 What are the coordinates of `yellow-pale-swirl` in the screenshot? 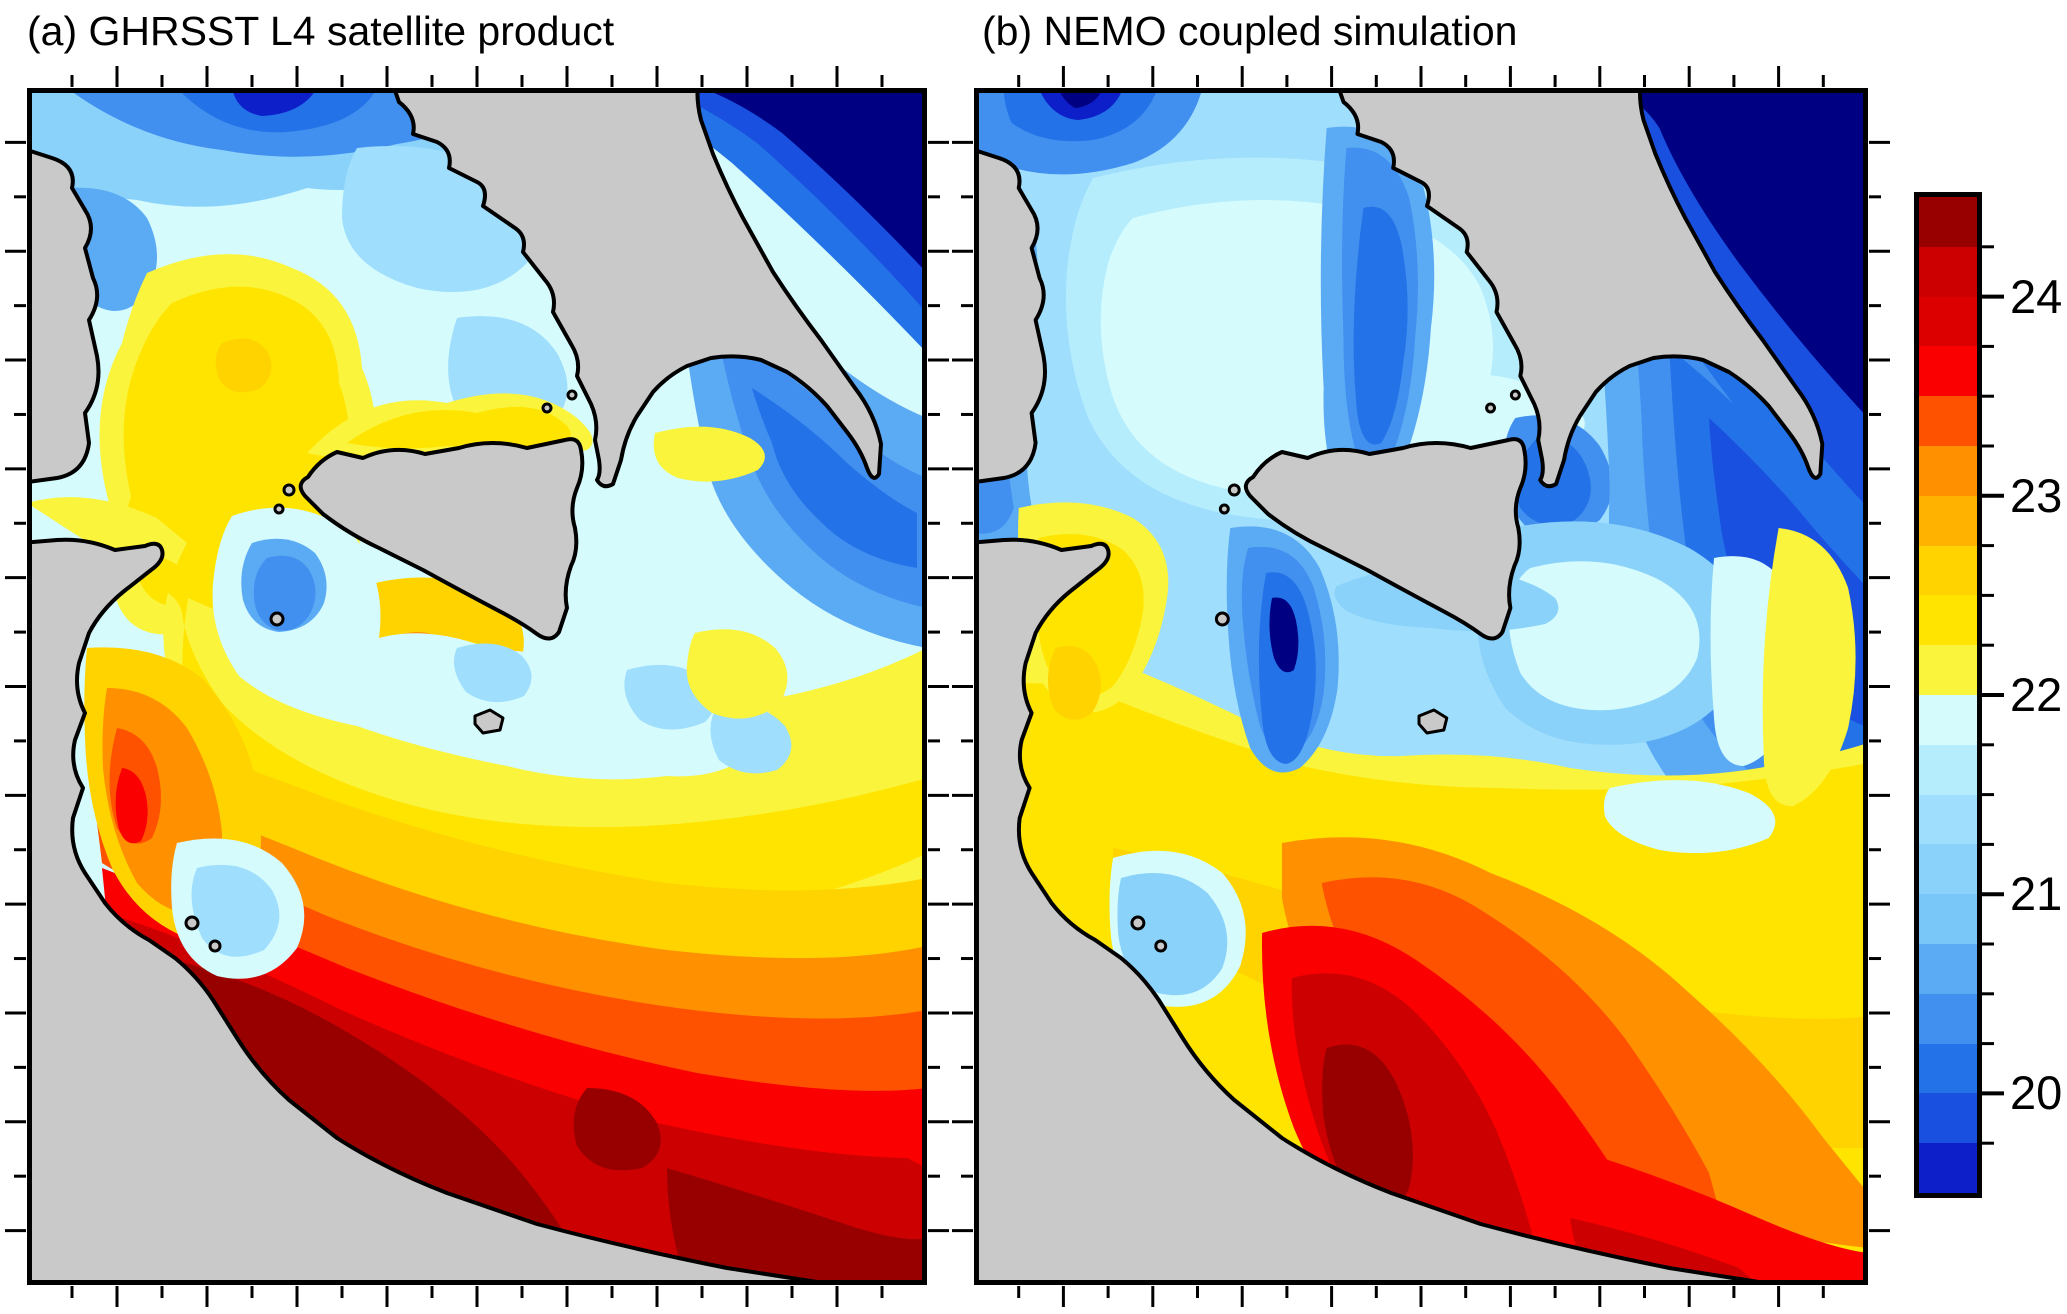 It's located at (1689, 817).